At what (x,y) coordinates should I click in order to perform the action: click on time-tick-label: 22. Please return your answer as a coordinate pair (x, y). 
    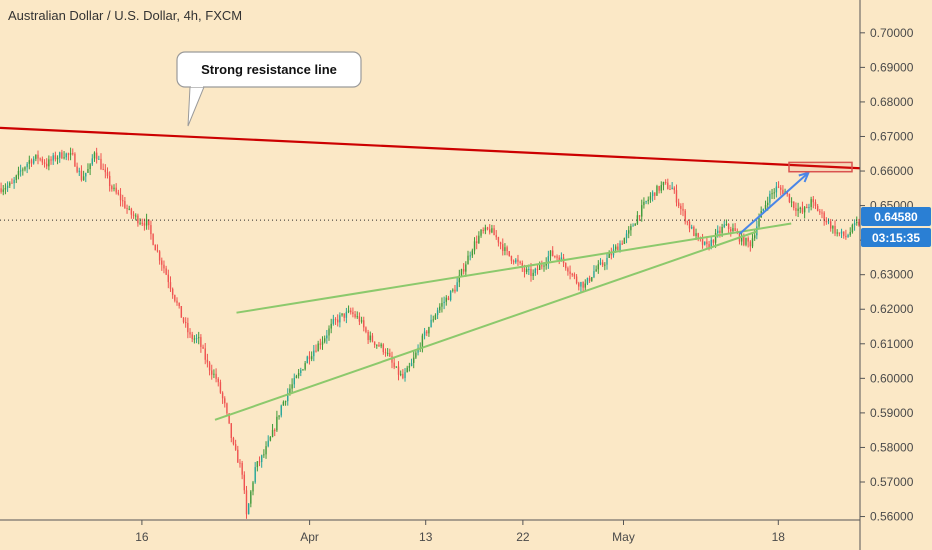
    Looking at the image, I should click on (523, 537).